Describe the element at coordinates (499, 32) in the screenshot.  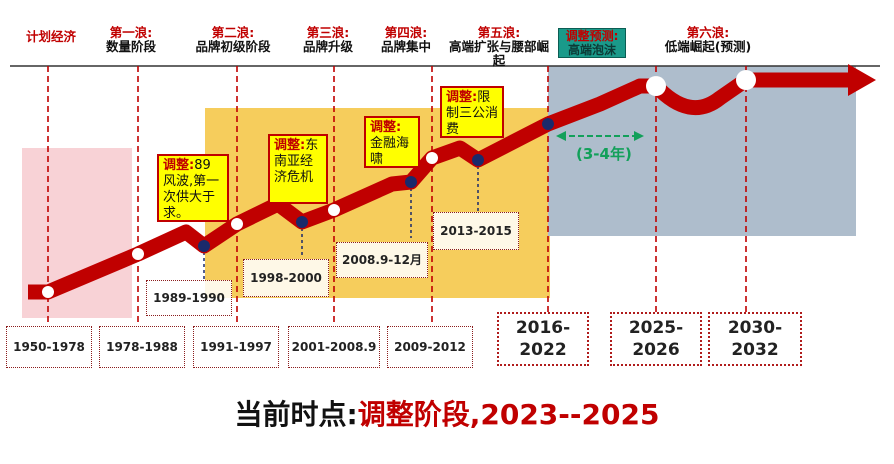
I see `wave-5-name: 第五浪:` at that location.